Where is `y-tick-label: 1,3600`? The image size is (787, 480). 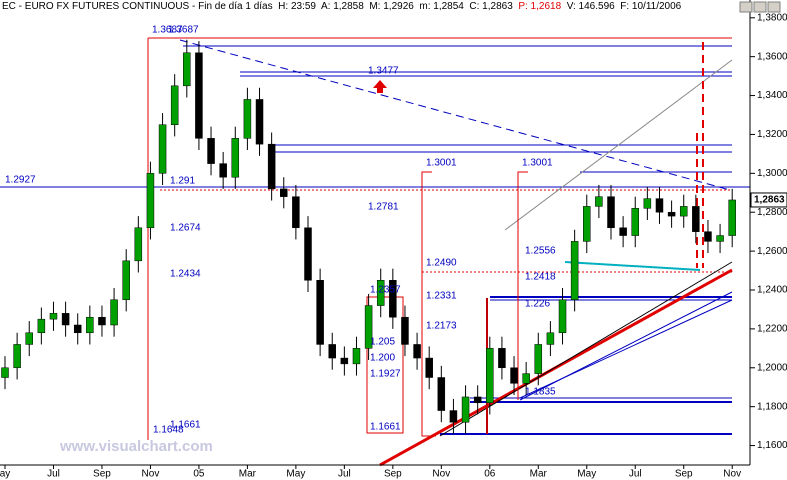 y-tick-label: 1,3600 is located at coordinates (772, 56).